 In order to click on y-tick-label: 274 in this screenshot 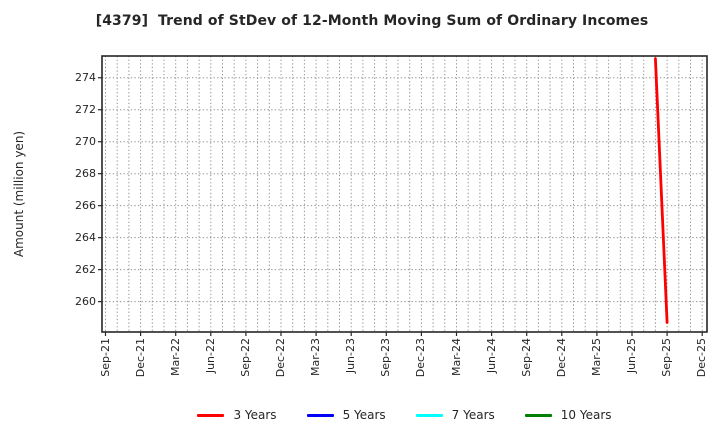, I will do `click(85, 77)`.